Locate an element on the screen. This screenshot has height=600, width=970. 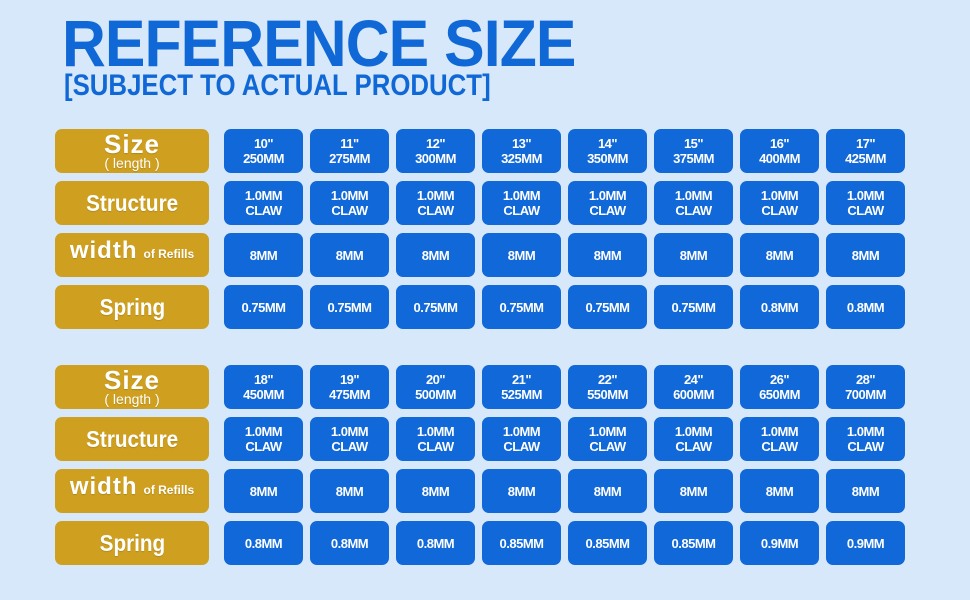
row-label-text: width is located at coordinates (103, 250).